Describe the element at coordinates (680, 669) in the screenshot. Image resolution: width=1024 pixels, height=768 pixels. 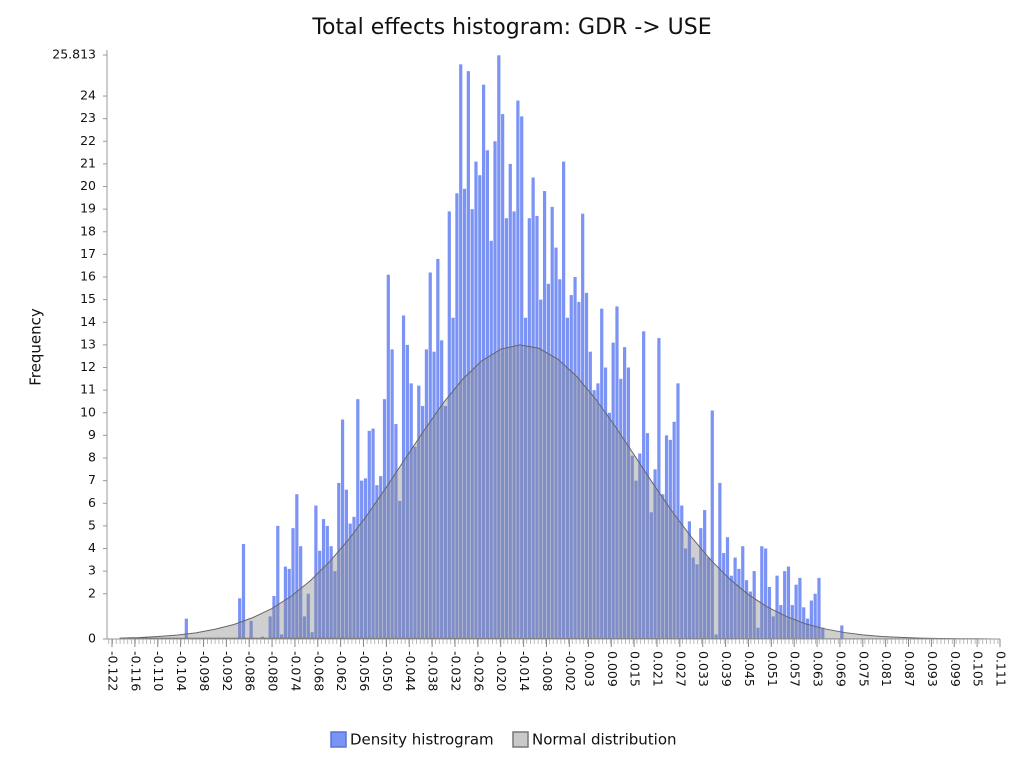
I see `x-tick-label: 0.027` at that location.